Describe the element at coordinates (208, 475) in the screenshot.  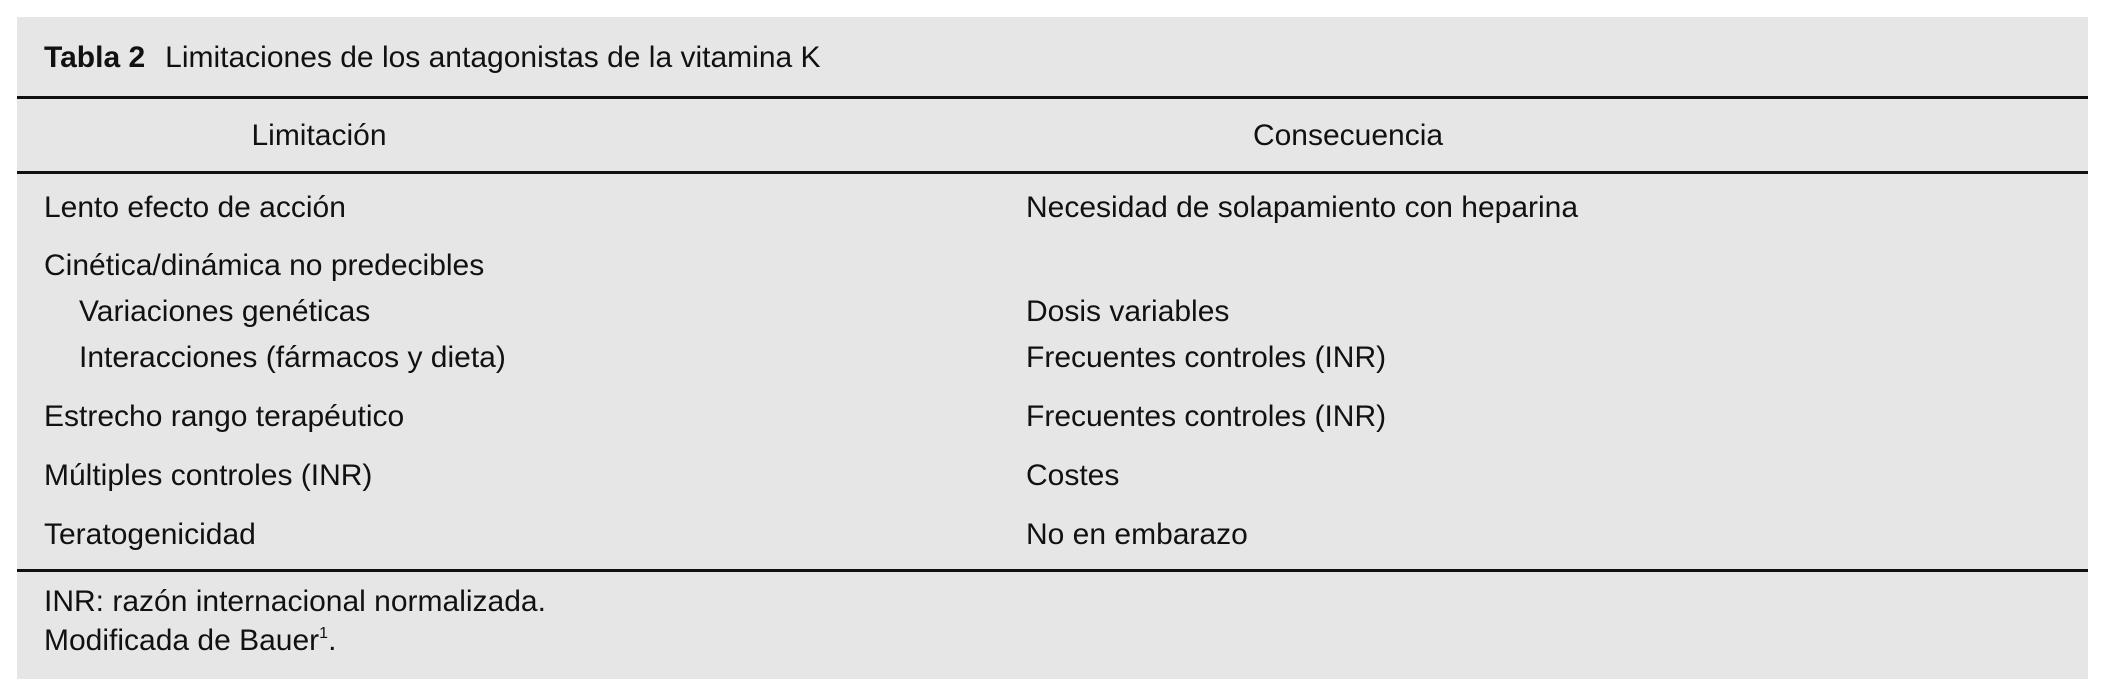
I see `table-row-limitation: Múltiples controles (INR)` at that location.